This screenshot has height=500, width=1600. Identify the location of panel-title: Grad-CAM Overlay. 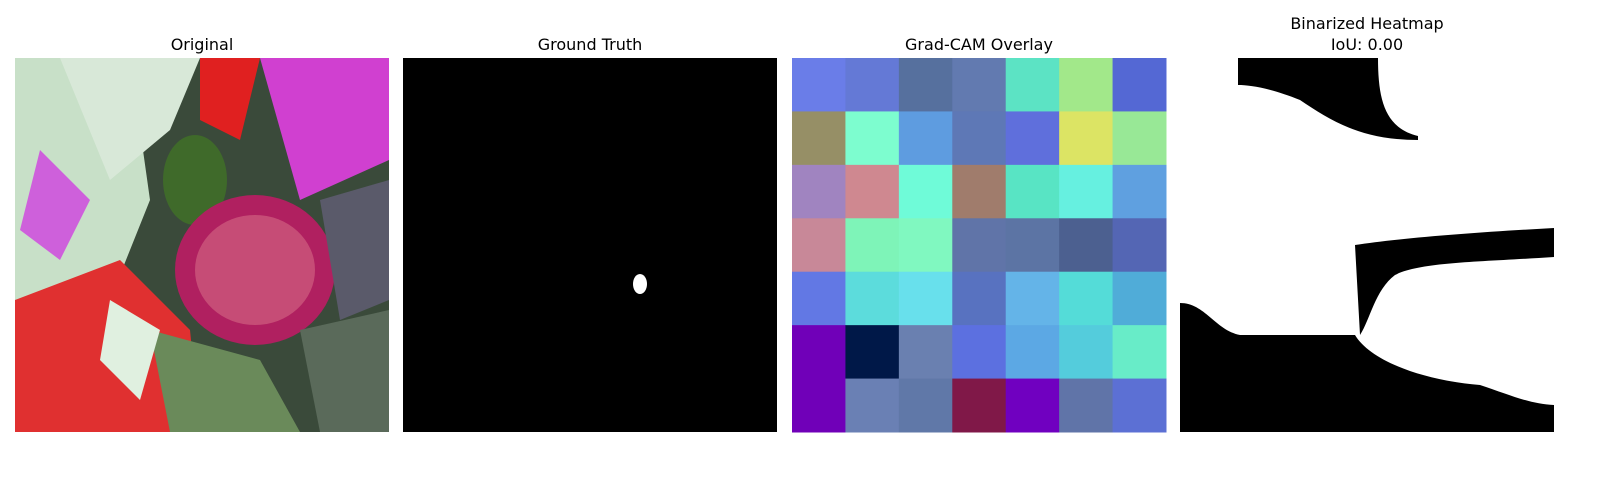
(979, 44).